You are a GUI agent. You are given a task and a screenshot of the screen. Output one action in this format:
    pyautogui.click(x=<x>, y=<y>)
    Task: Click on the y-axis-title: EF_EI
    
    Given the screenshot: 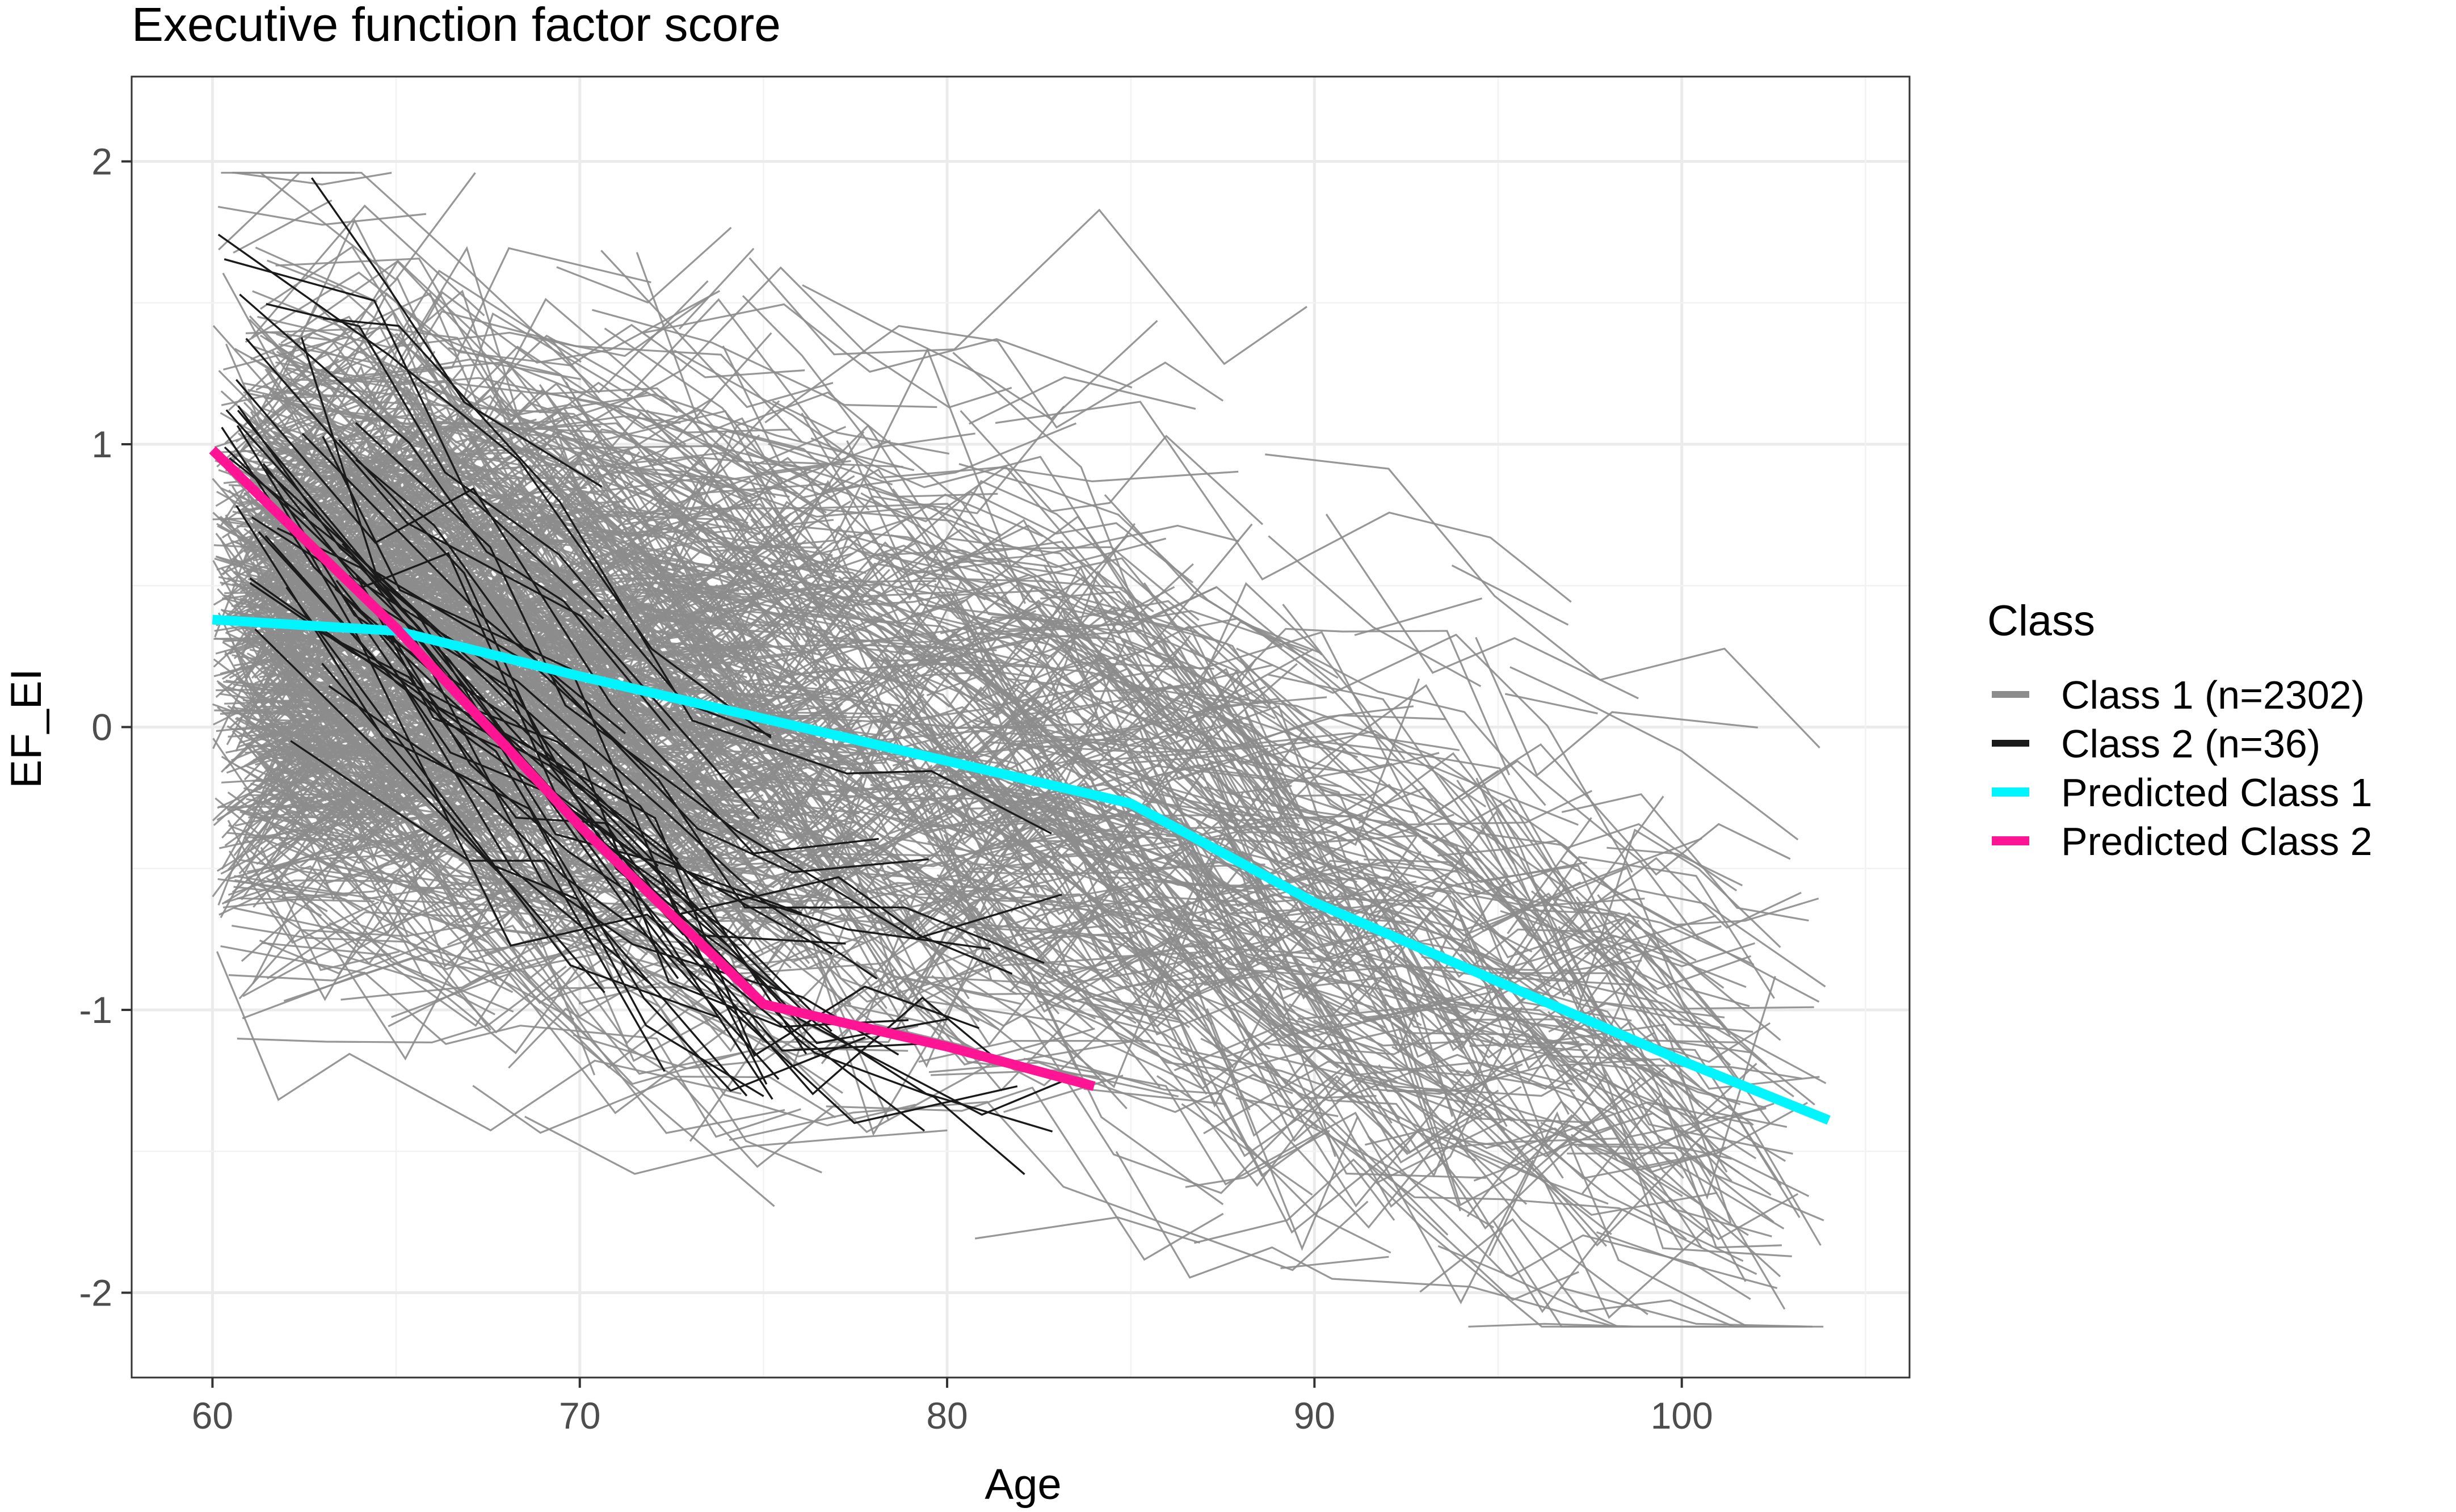 What is the action you would take?
    pyautogui.click(x=26, y=728)
    